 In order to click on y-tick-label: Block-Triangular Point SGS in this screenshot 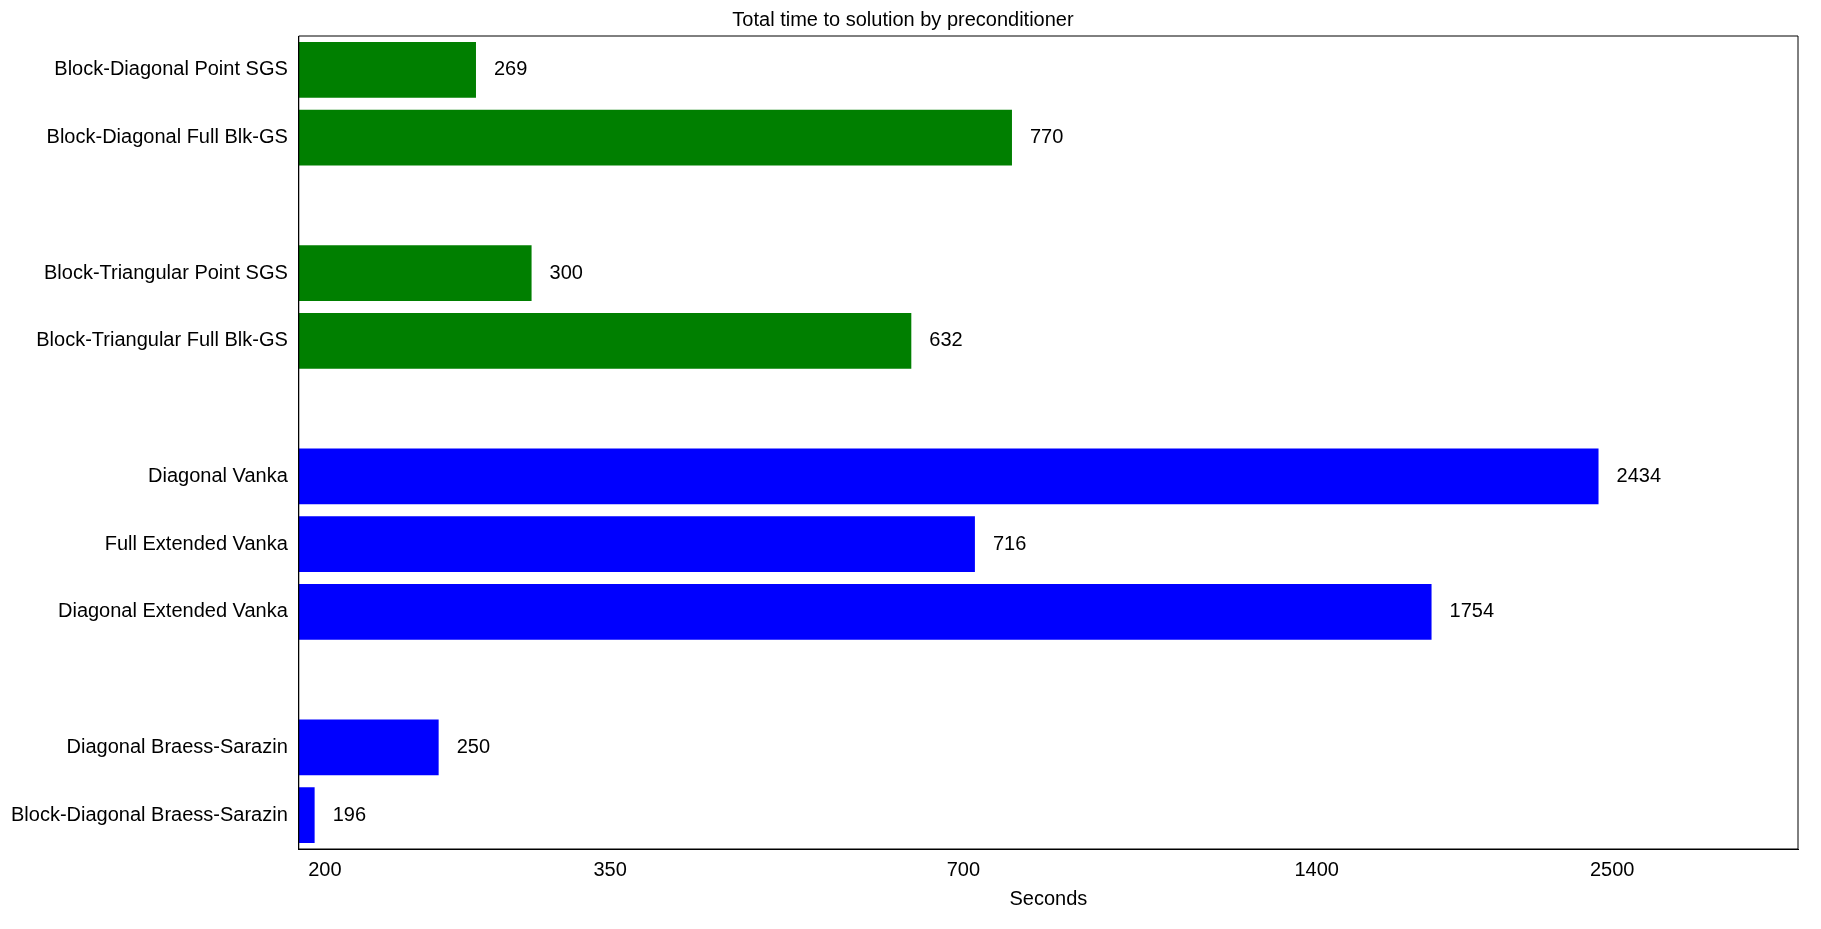, I will do `click(165, 271)`.